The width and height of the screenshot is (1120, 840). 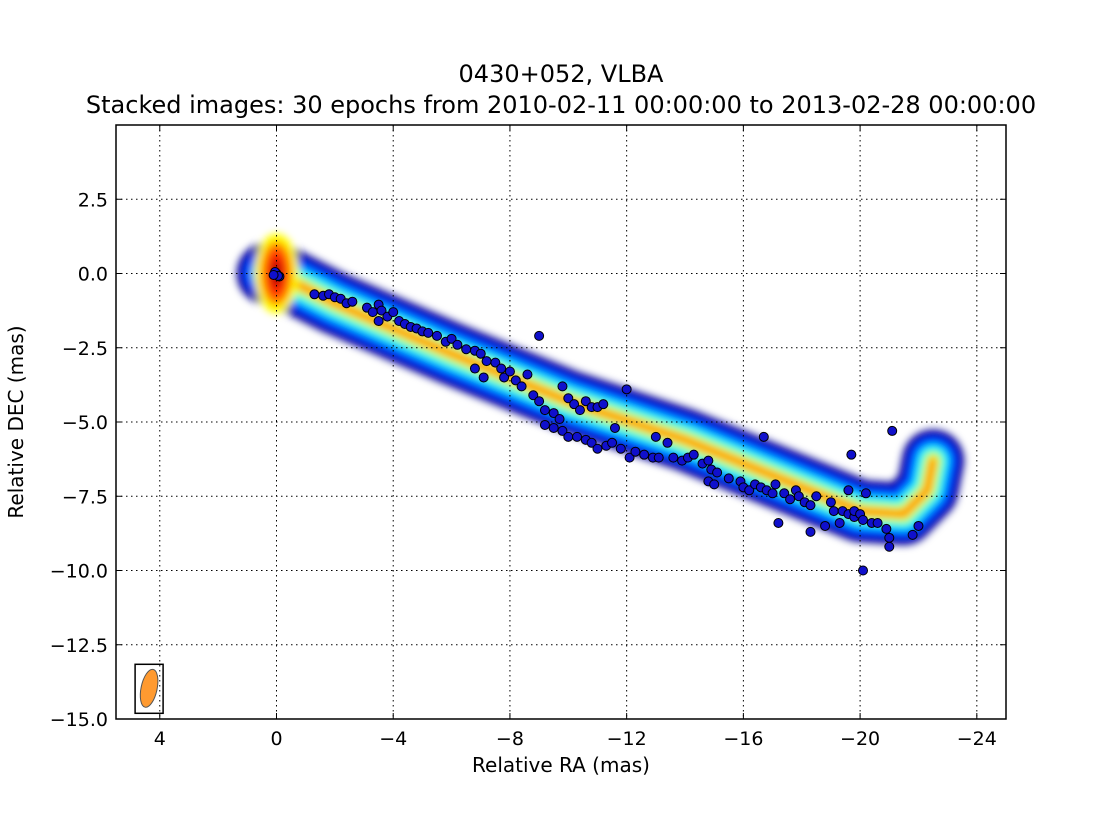 What do you see at coordinates (85, 349) in the screenshot?
I see `y-tick-label: −2.5` at bounding box center [85, 349].